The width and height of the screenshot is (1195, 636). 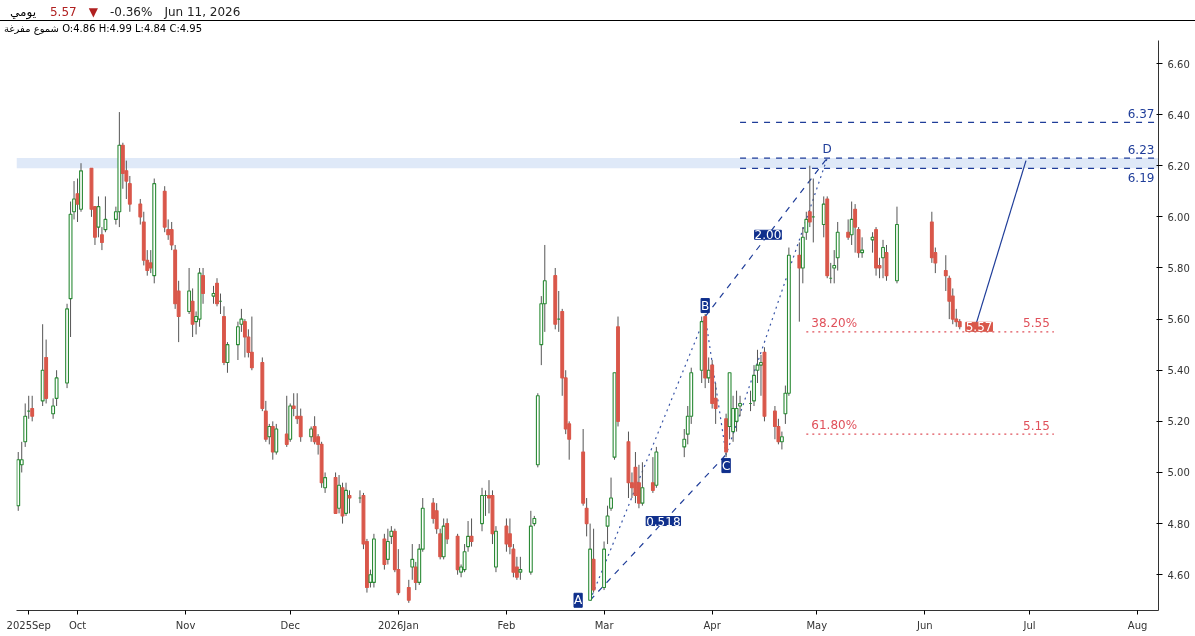 I want to click on text: Jun 11, 2026, so click(x=202, y=12).